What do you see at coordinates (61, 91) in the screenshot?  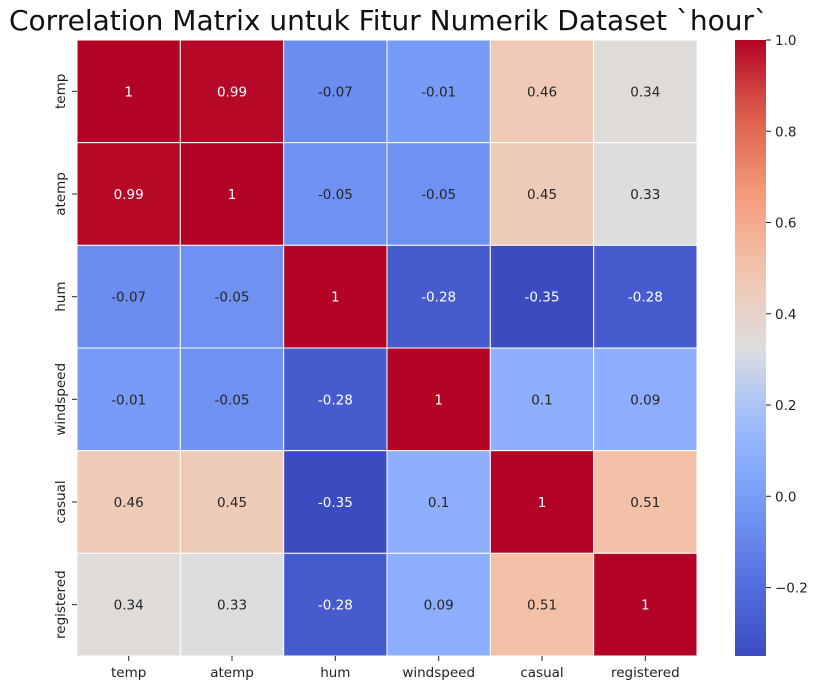 I see `y-tick-label: temp` at bounding box center [61, 91].